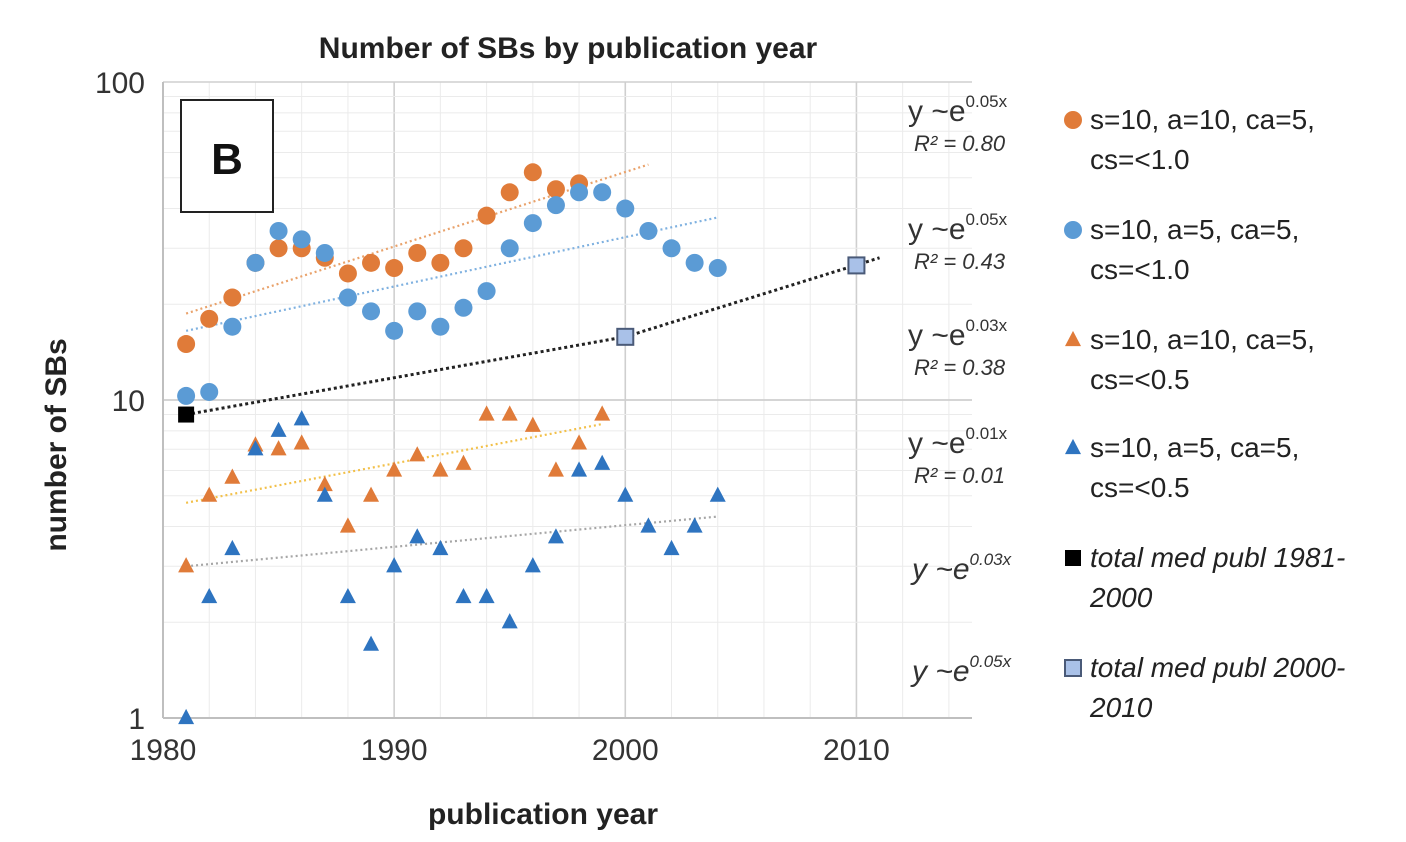  I want to click on legend-entry: s=10, a=10, ca=5, cs=<1.0, so click(1202, 140).